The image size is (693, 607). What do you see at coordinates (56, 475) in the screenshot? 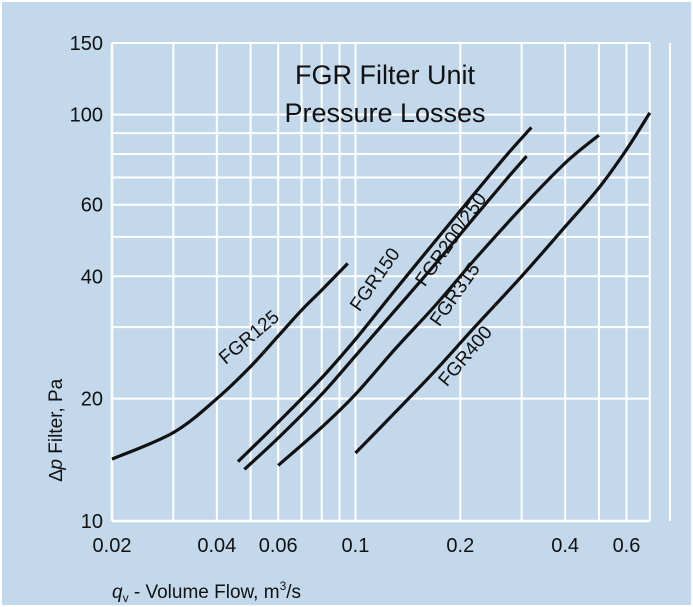
I see `y-axis-label-prefix: ∆` at bounding box center [56, 475].